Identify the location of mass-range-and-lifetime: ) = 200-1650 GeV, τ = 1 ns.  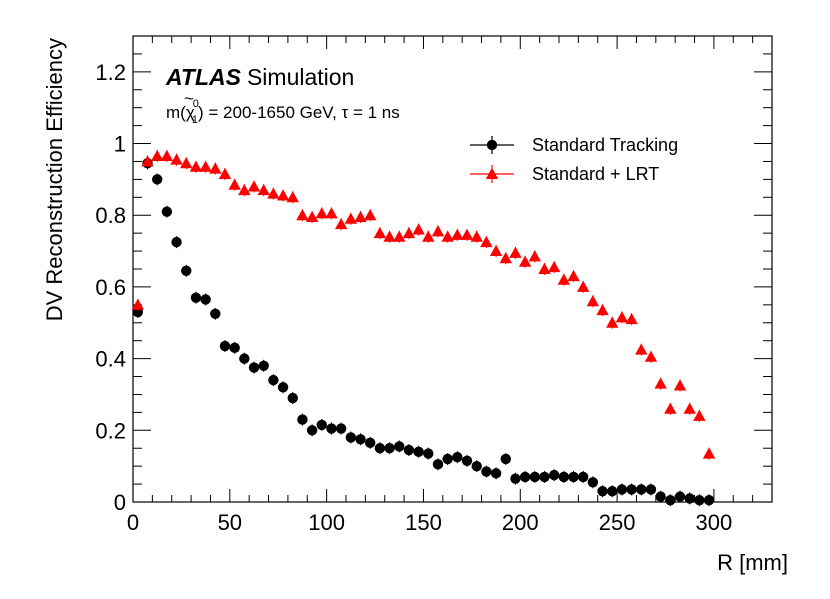
(299, 112).